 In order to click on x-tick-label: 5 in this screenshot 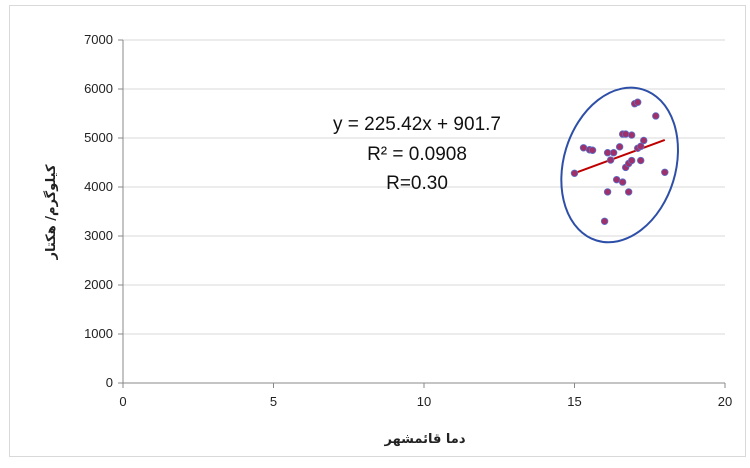, I will do `click(273, 401)`.